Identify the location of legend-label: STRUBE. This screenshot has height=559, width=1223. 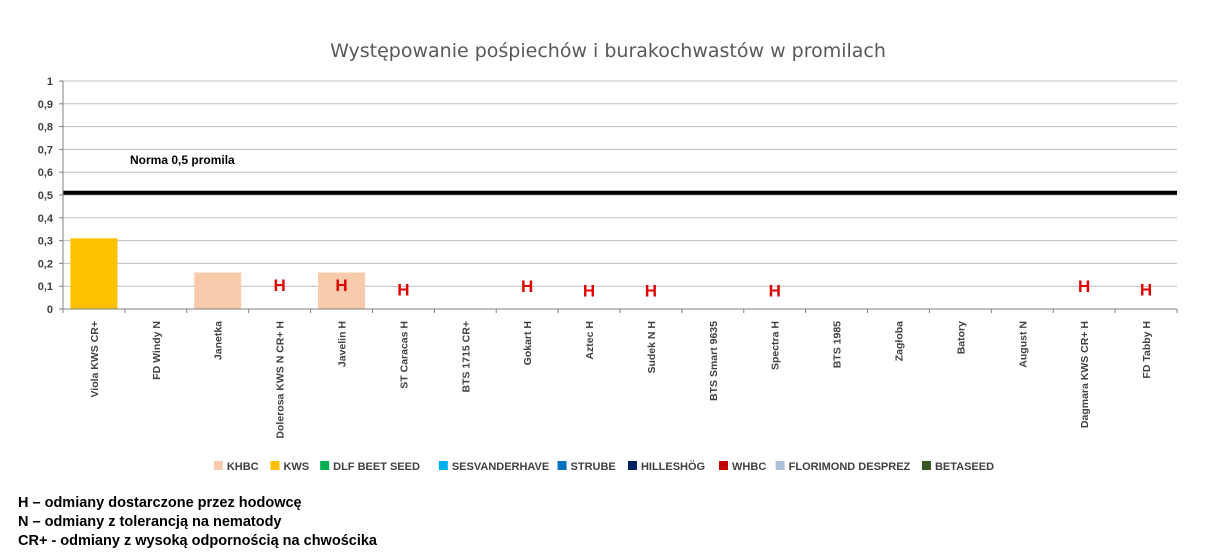
(593, 467).